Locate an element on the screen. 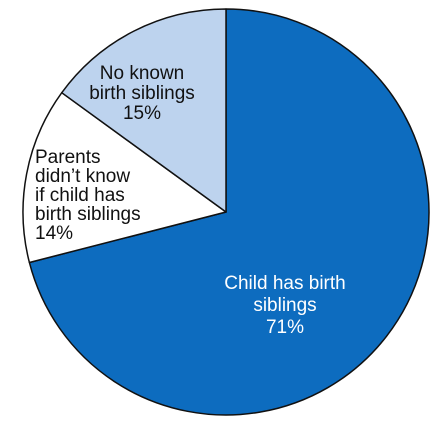  slice-label-line: didn’t know is located at coordinates (82, 176).